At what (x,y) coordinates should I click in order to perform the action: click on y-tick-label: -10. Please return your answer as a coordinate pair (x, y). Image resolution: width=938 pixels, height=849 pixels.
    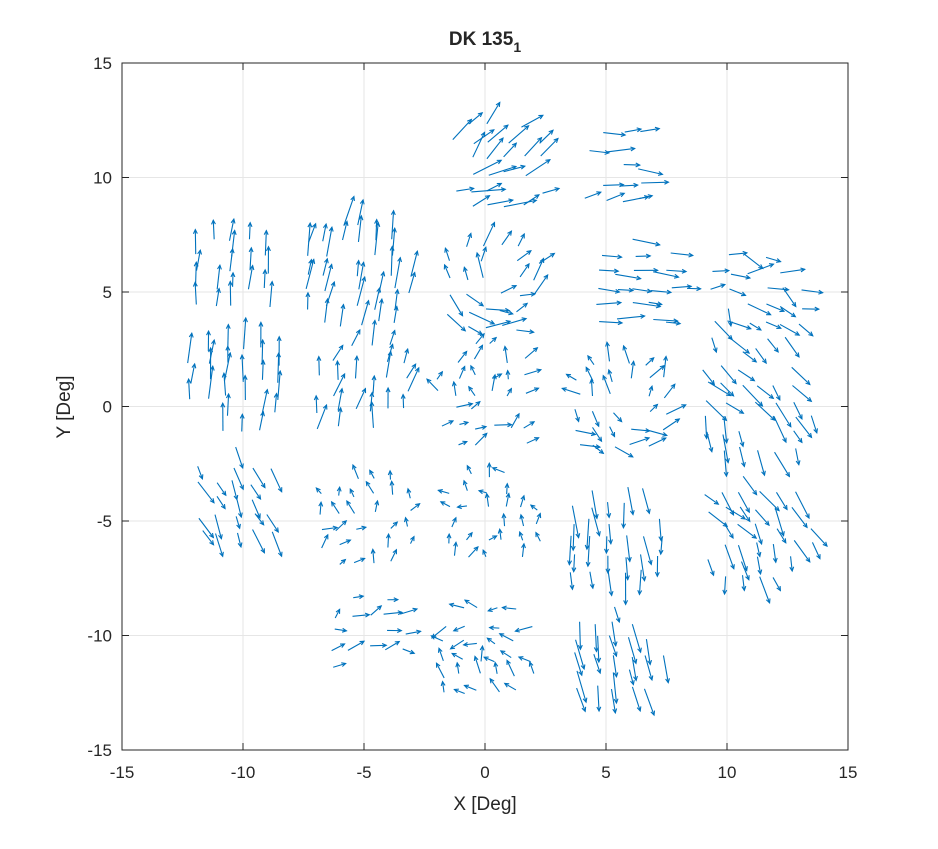
    Looking at the image, I should click on (99, 636).